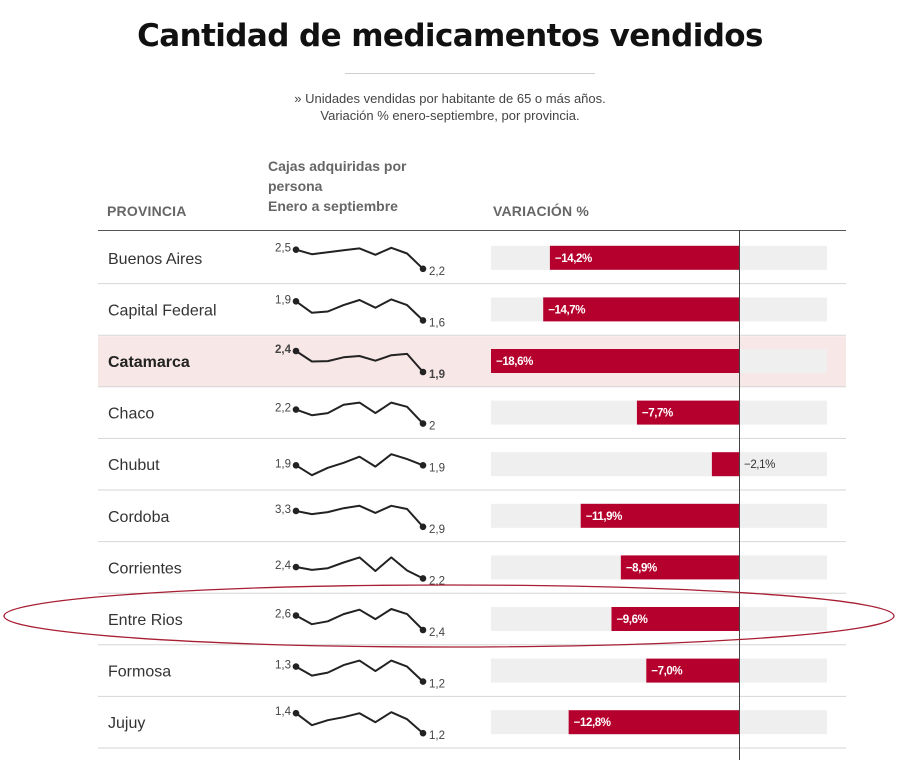  I want to click on sparkline-end-label: 2,4, so click(437, 633).